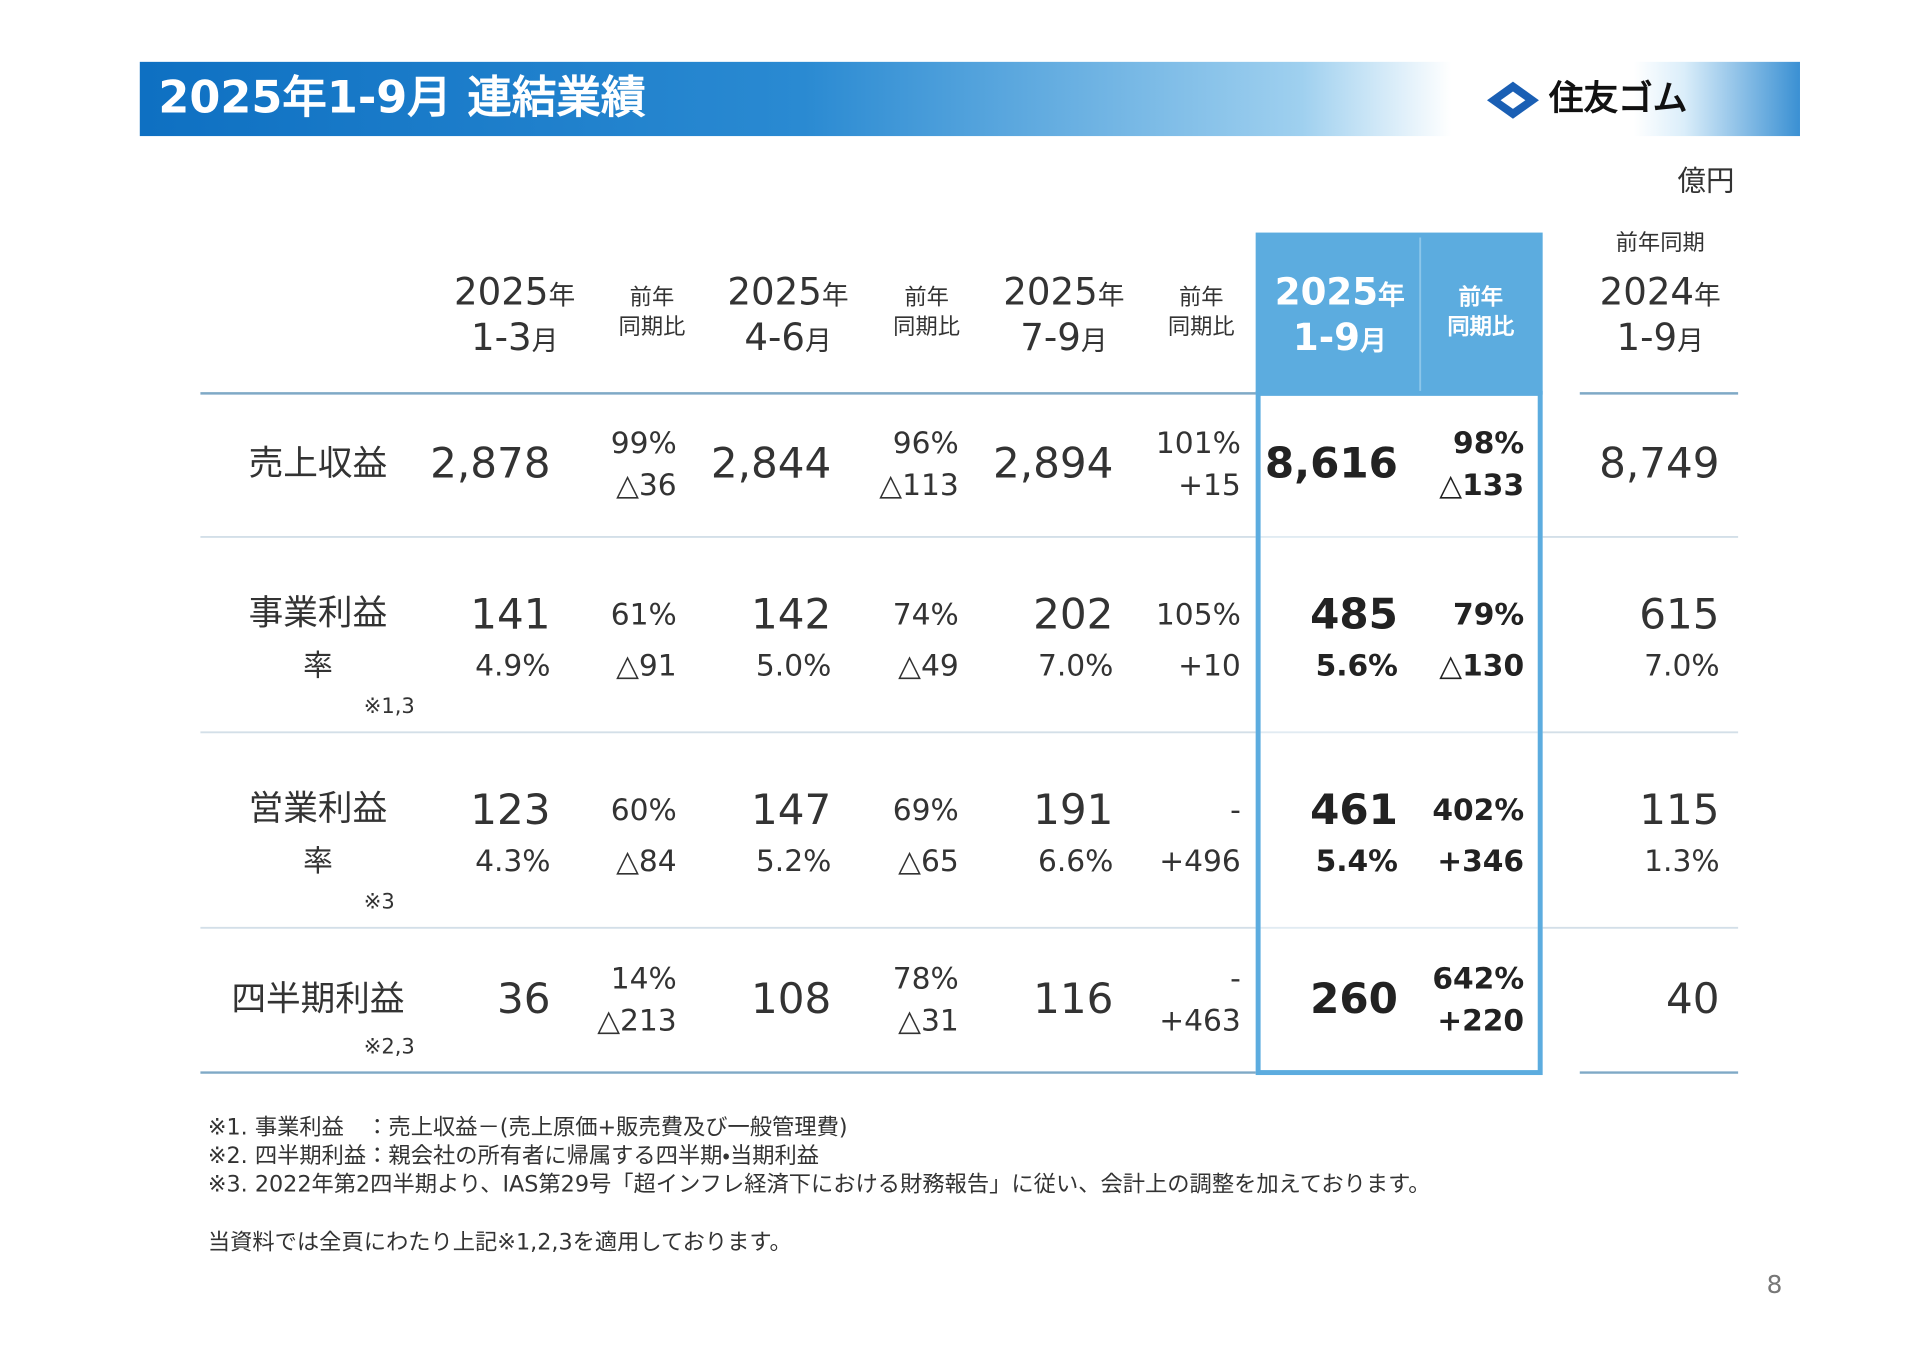 This screenshot has width=1920, height=1358. I want to click on row-label: 四半期利益, so click(318, 998).